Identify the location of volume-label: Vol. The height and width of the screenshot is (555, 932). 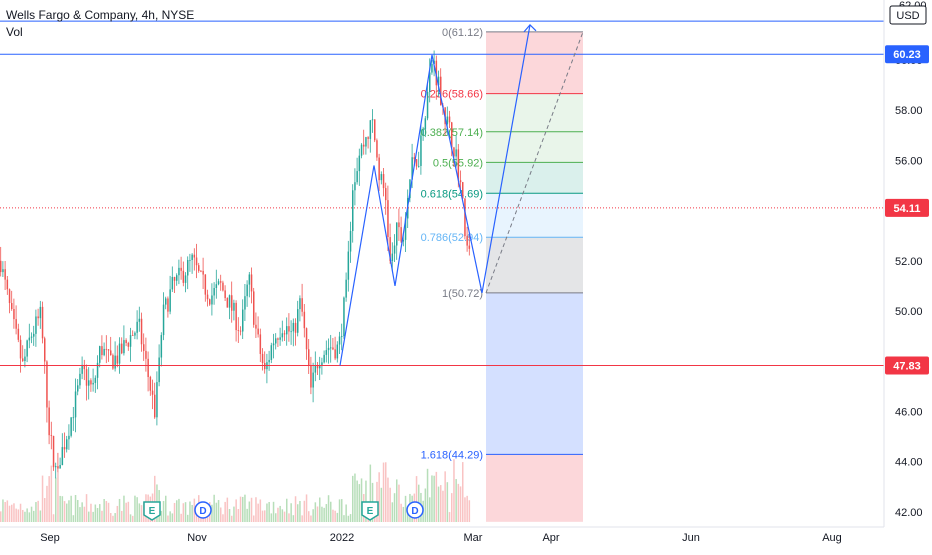
(14, 32).